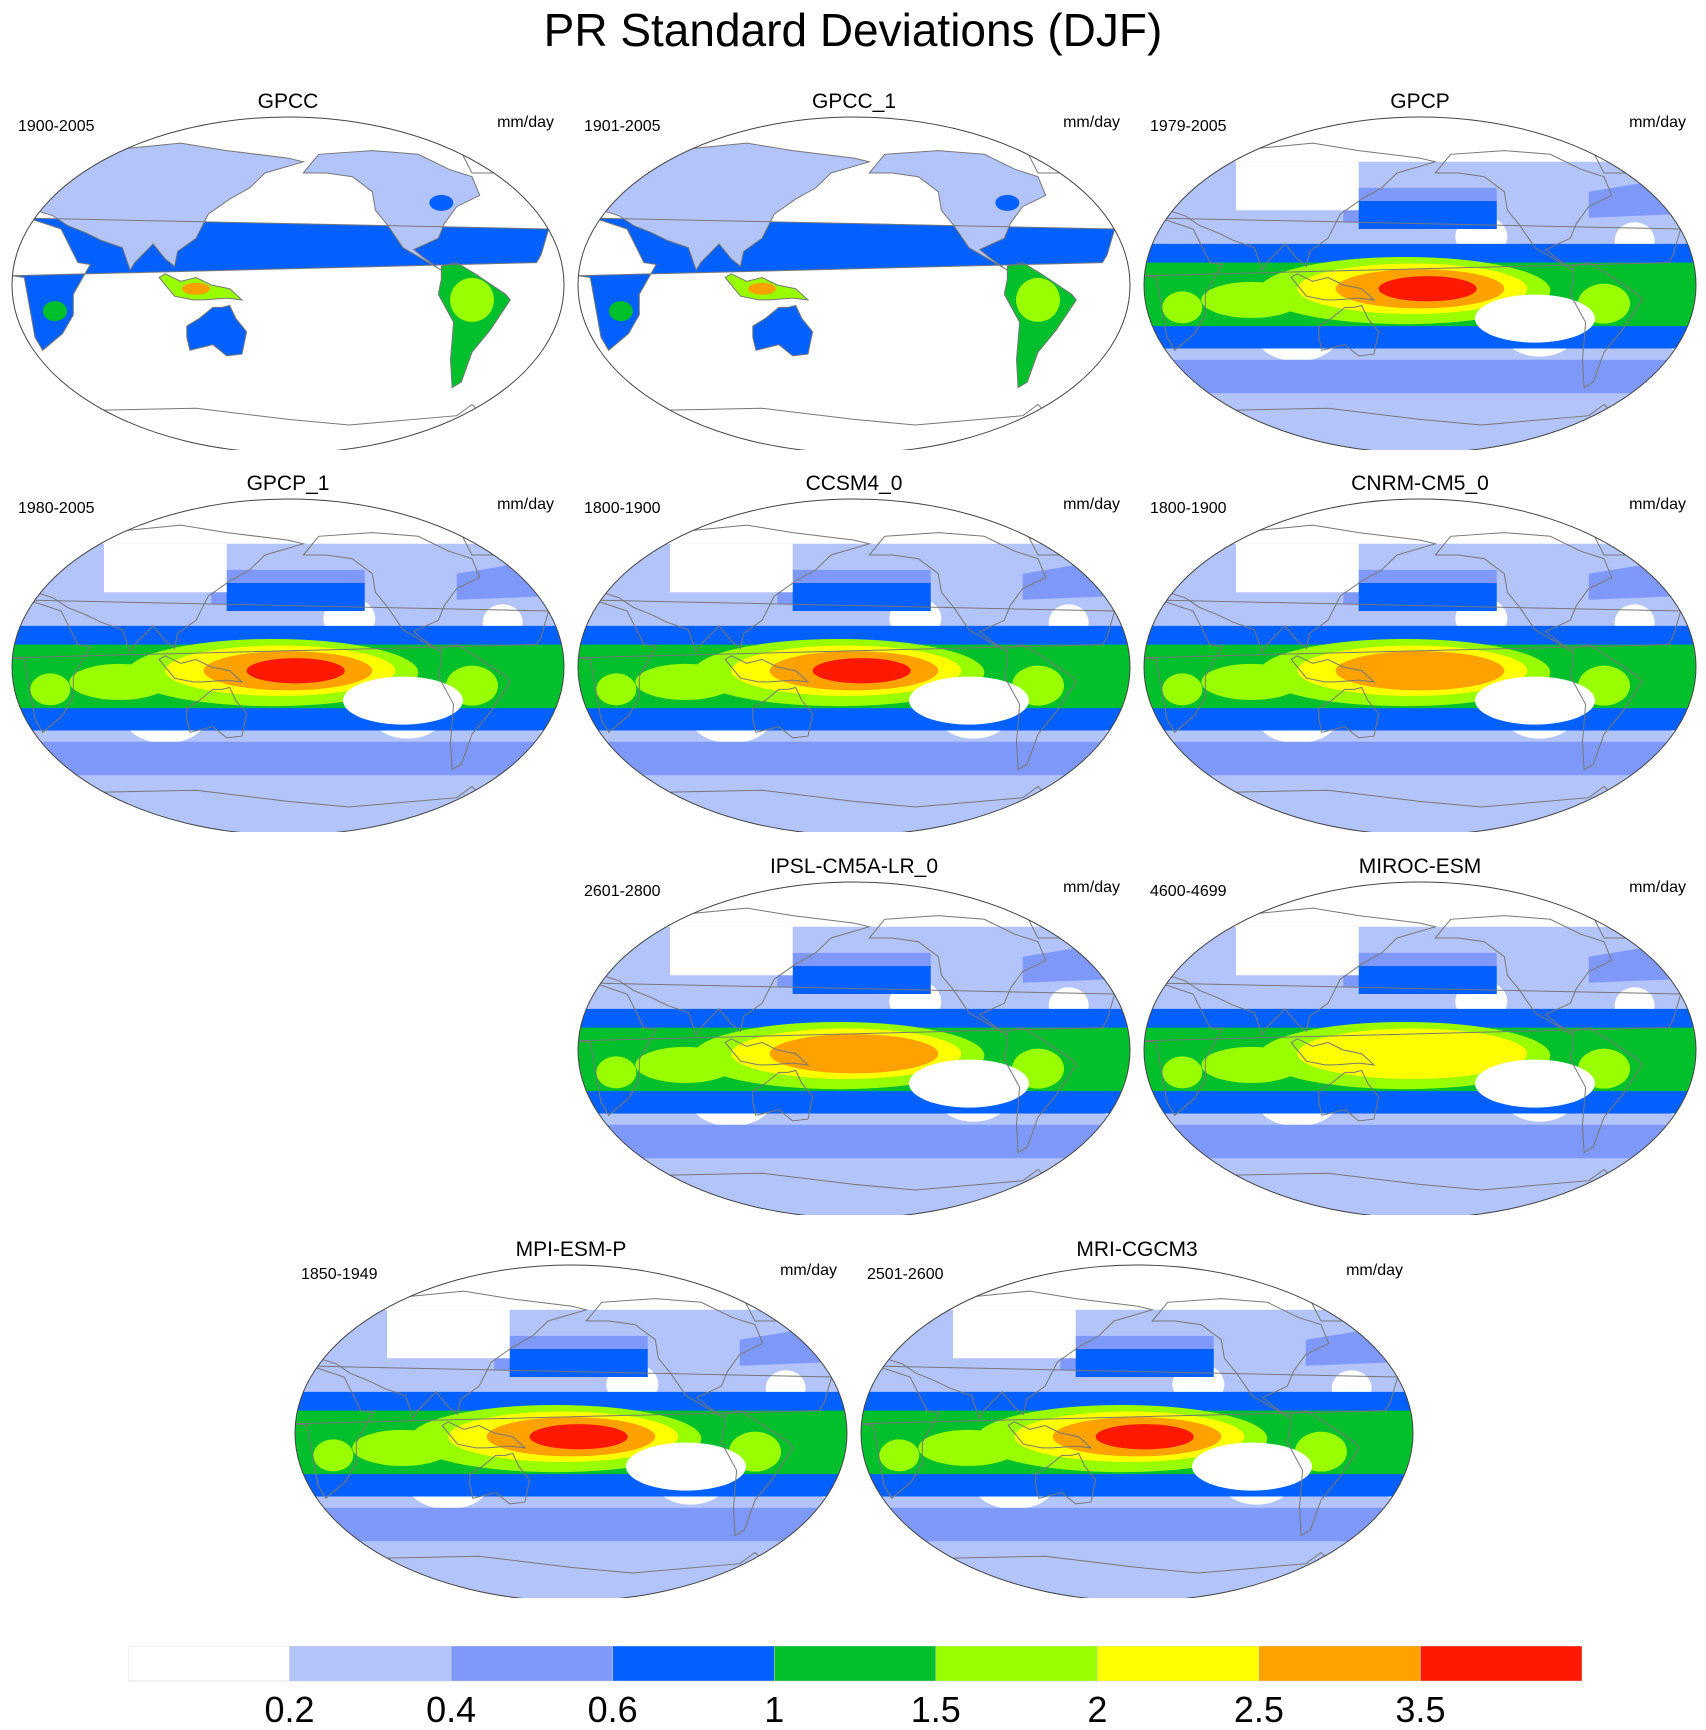 This screenshot has width=1706, height=1730. What do you see at coordinates (1420, 866) in the screenshot?
I see `panel-title: MIROC-ESM` at bounding box center [1420, 866].